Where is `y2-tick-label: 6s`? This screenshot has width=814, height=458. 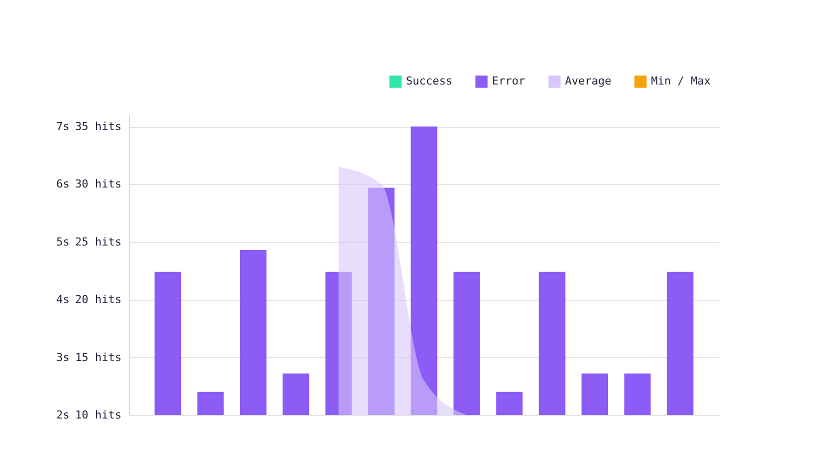
y2-tick-label: 6s is located at coordinates (63, 184).